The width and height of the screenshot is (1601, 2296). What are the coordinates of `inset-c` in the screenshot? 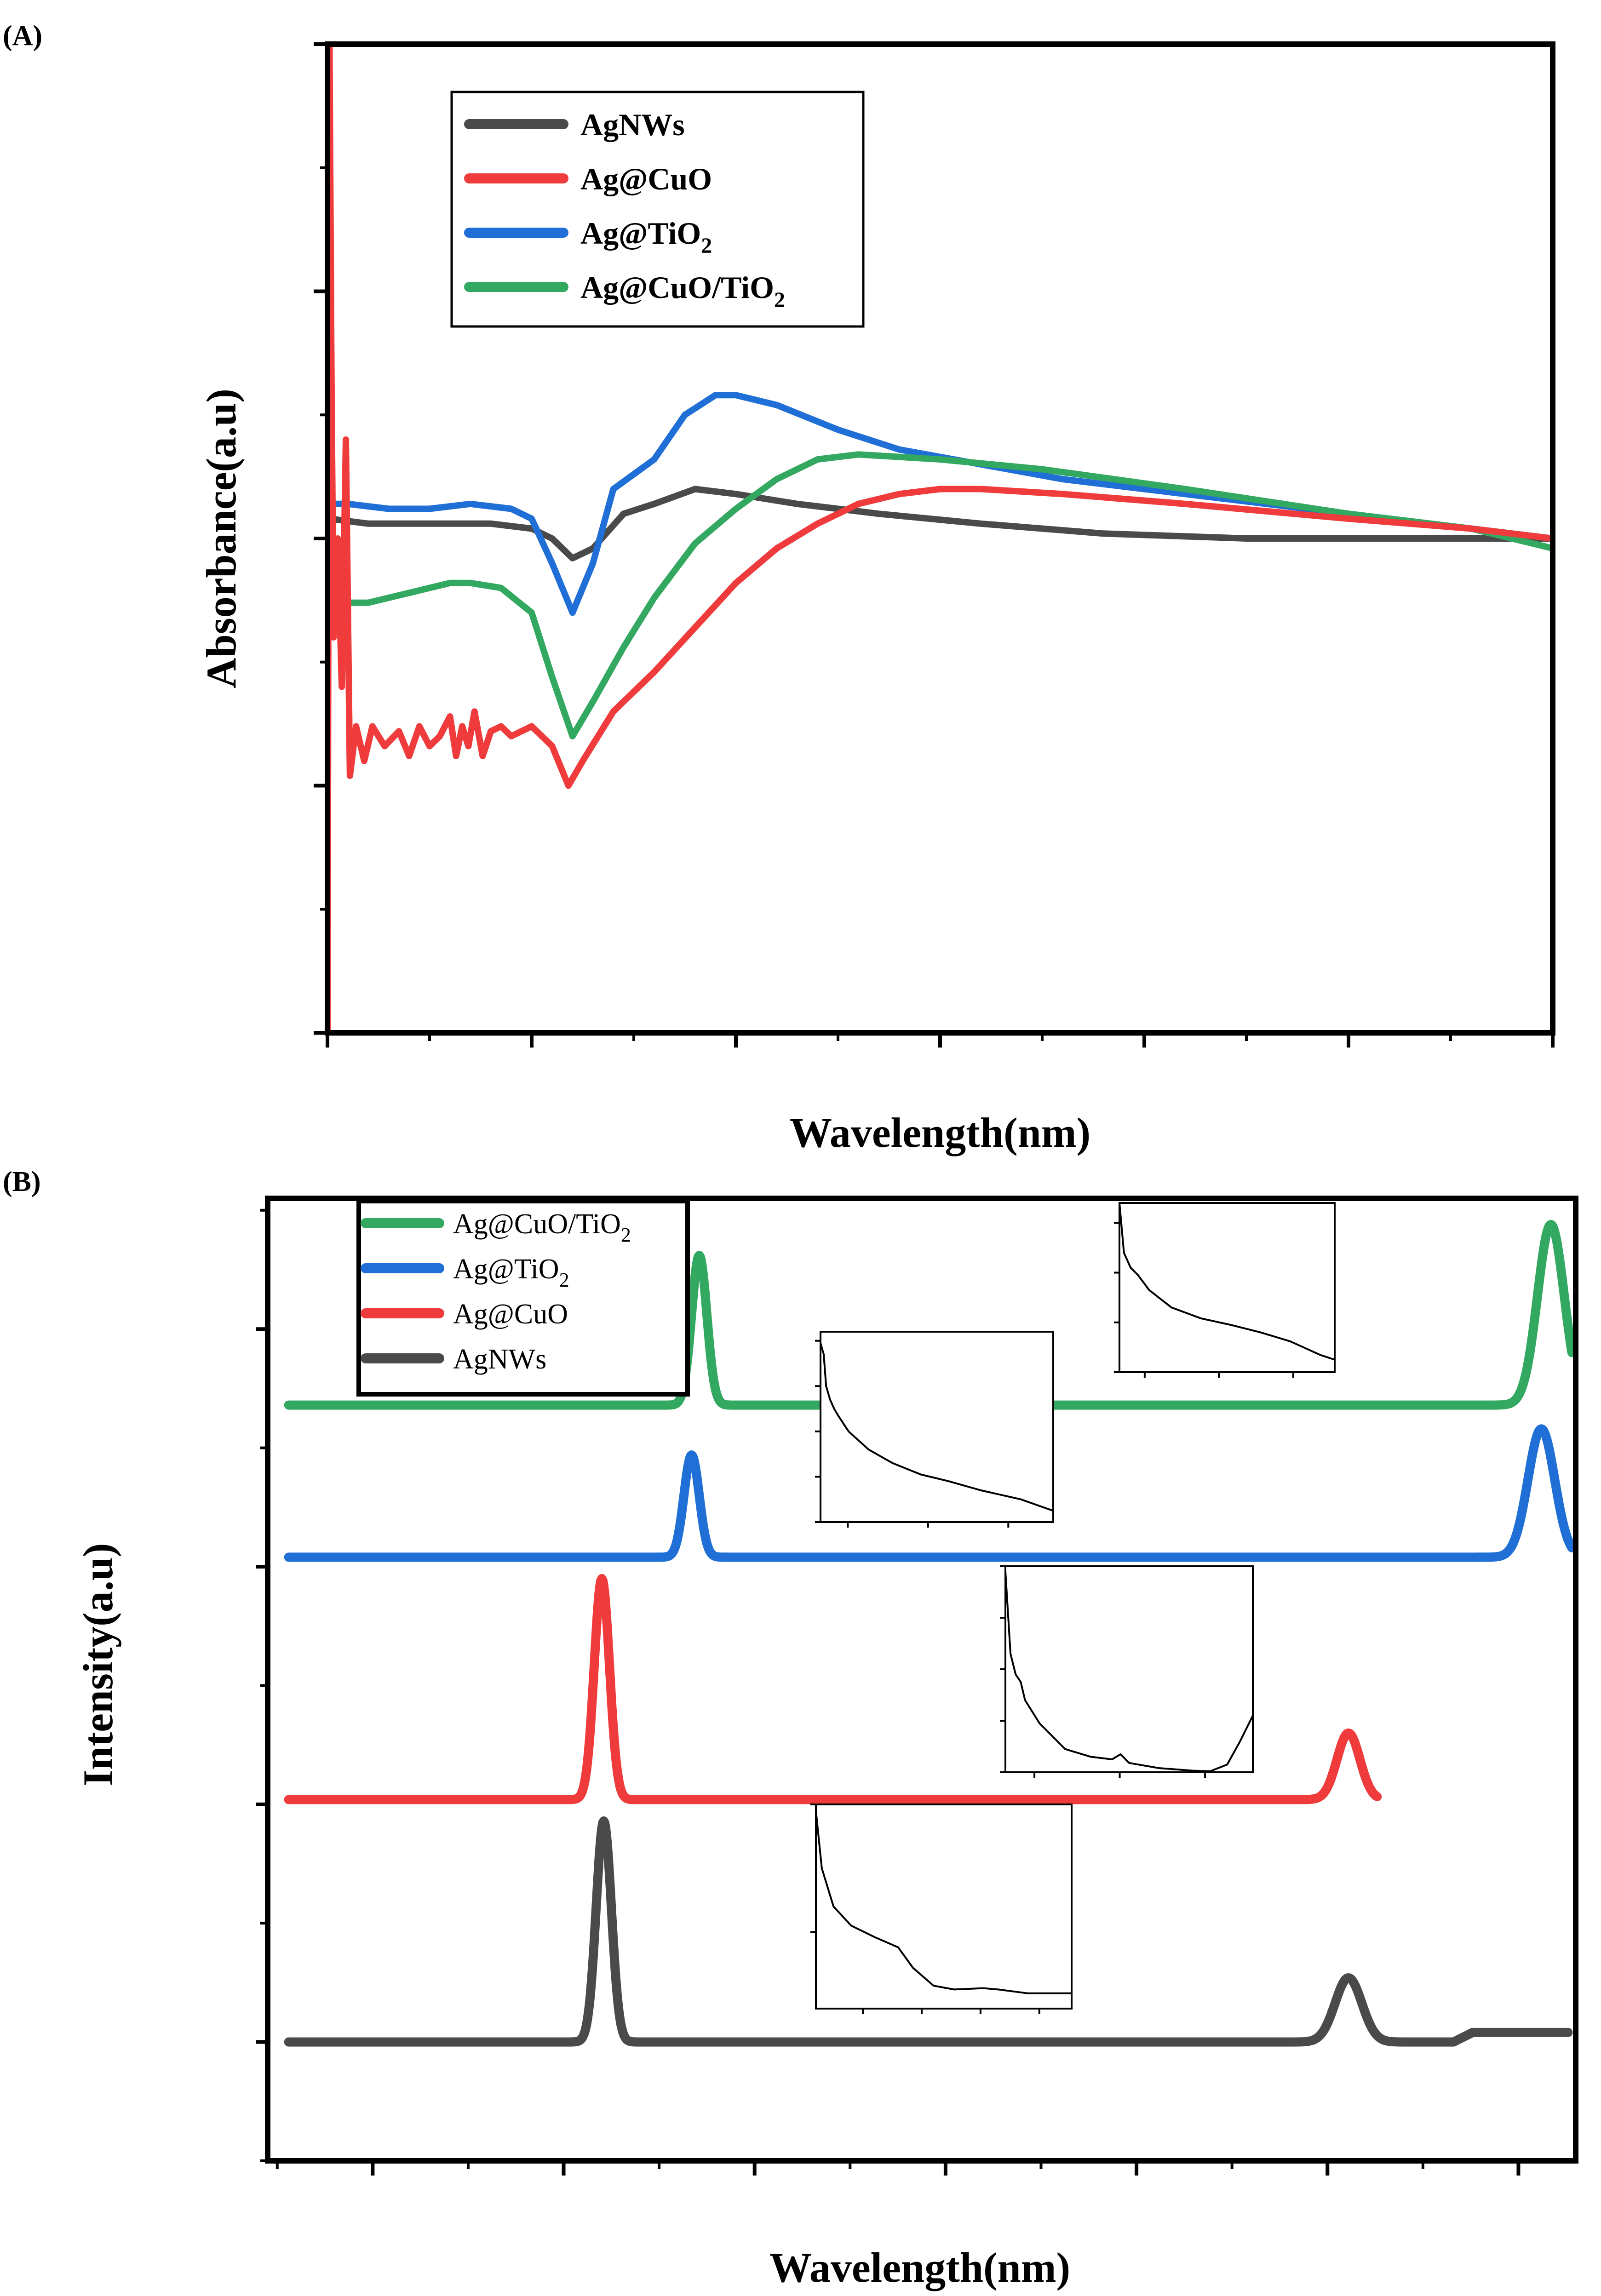 It's located at (935, 1429).